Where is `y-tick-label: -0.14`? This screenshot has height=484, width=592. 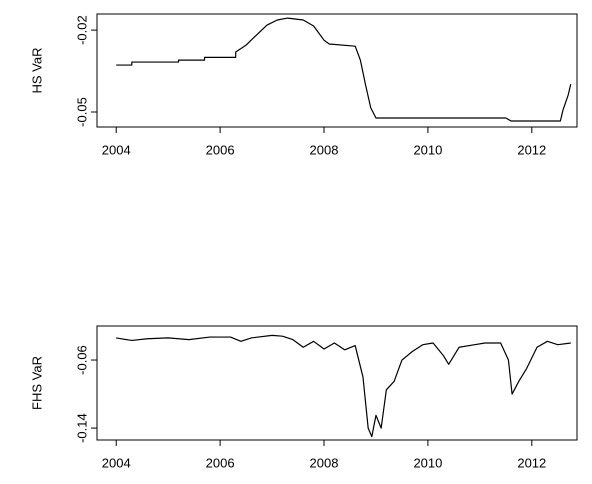
y-tick-label: -0.14 is located at coordinates (81, 428).